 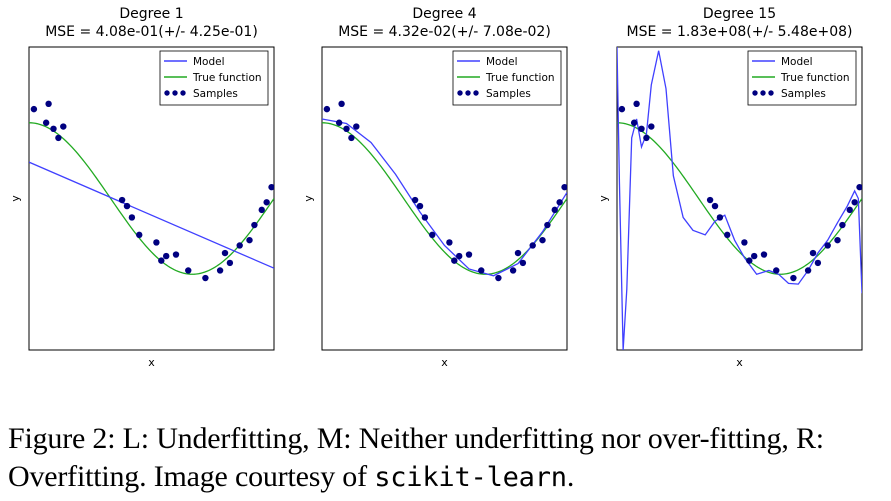 I want to click on chart-subtitle: MSE = 4.08e-01(+/- 4.25e-01), so click(x=151, y=32).